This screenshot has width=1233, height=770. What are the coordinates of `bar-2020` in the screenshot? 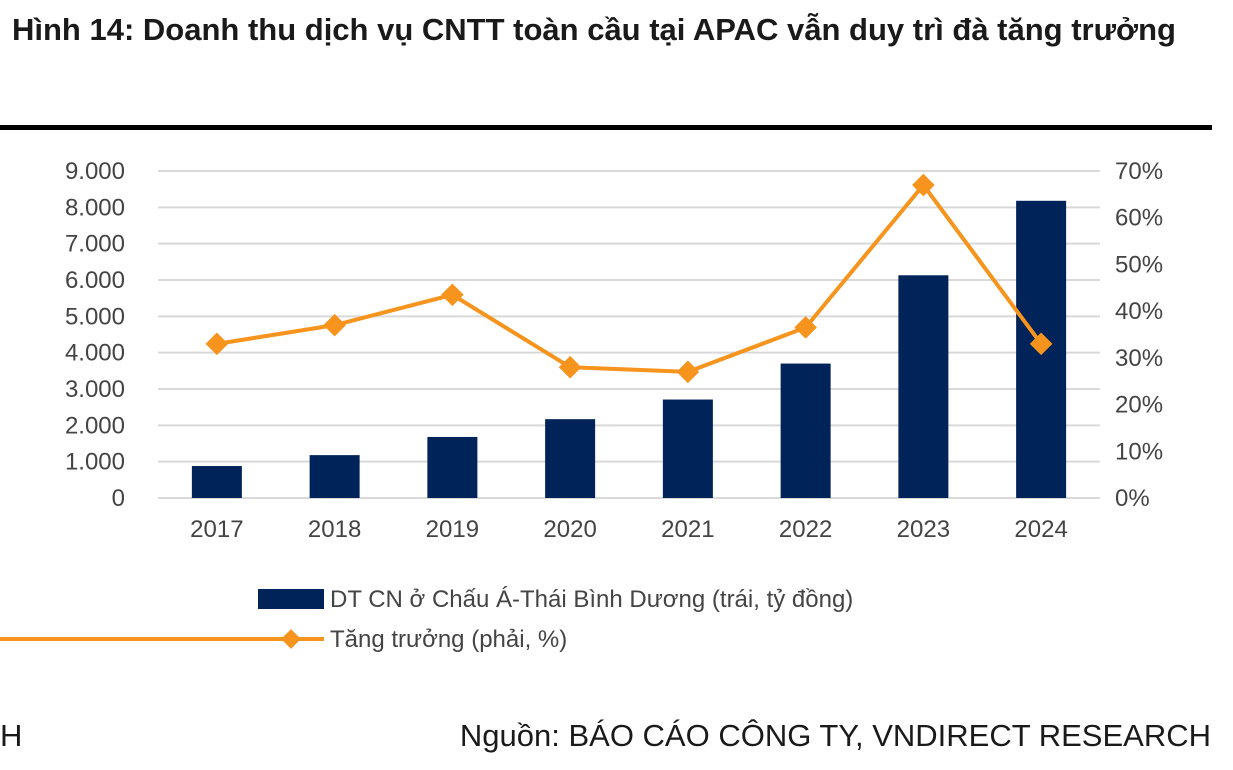 It's located at (570, 458).